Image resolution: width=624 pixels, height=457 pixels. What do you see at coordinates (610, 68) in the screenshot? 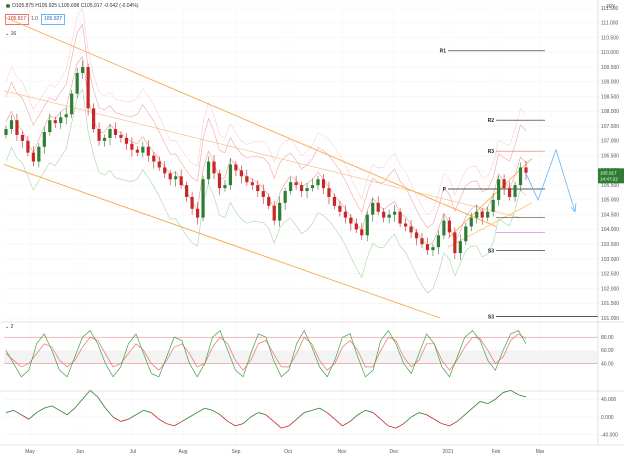
I see `price-tick-label: 109.500` at bounding box center [610, 68].